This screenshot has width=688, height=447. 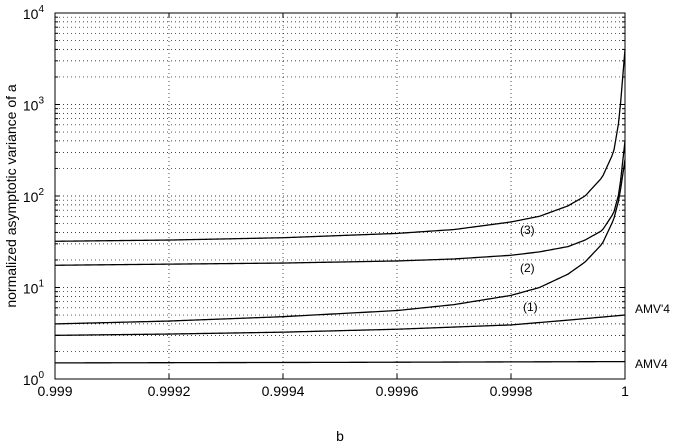 I want to click on curve-label: (3), so click(x=527, y=230).